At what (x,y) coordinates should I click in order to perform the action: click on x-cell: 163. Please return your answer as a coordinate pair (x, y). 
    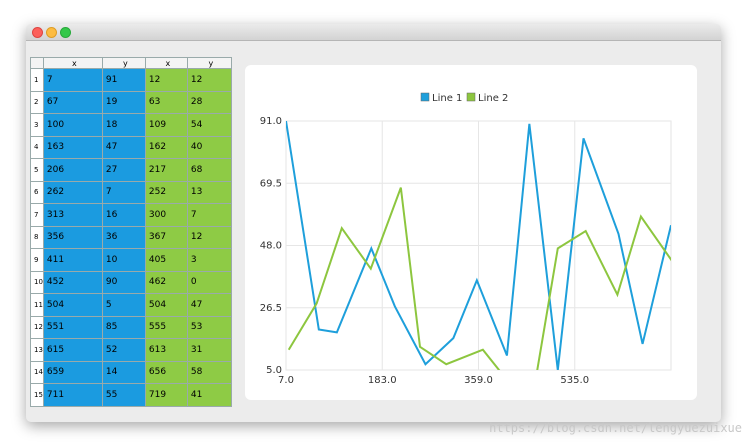
    Looking at the image, I should click on (72, 147).